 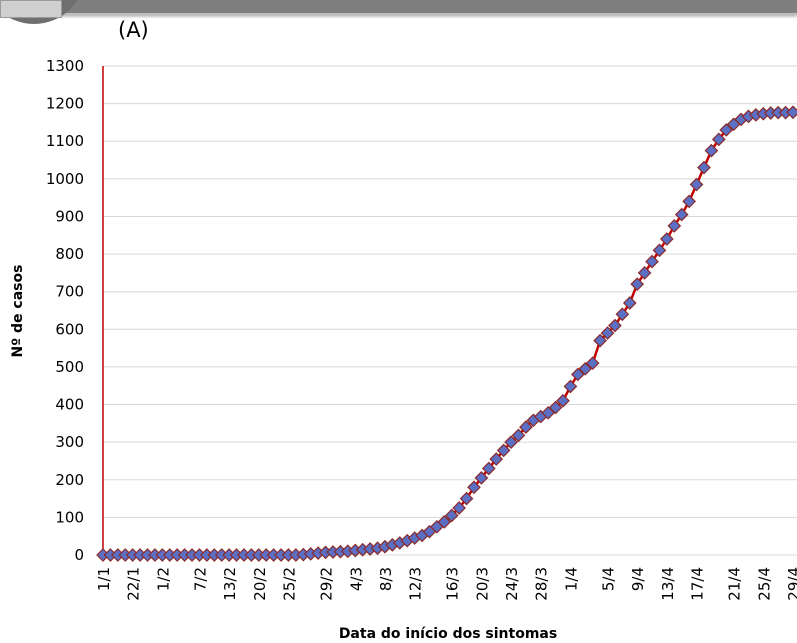 What do you see at coordinates (133, 30) in the screenshot?
I see `panel-label: (A)` at bounding box center [133, 30].